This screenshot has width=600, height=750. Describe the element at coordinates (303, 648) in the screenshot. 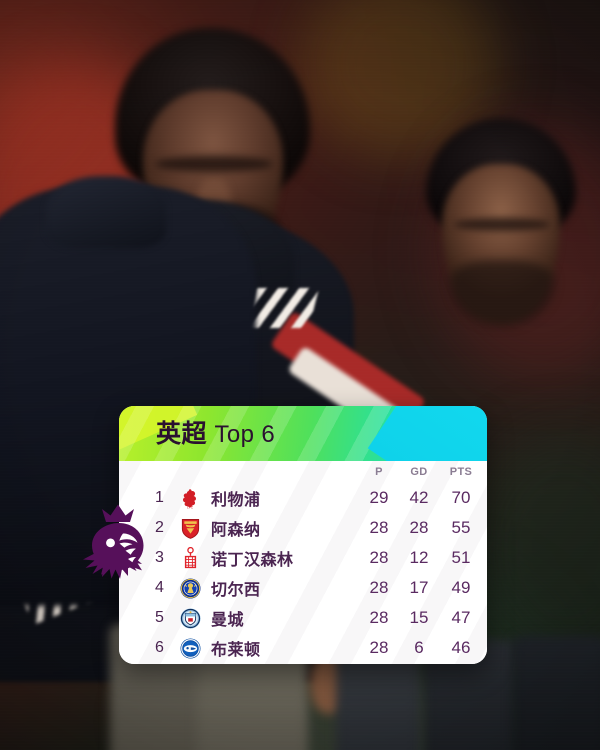

I see `table-row: 6 布莱顿 28 6 46` at that location.